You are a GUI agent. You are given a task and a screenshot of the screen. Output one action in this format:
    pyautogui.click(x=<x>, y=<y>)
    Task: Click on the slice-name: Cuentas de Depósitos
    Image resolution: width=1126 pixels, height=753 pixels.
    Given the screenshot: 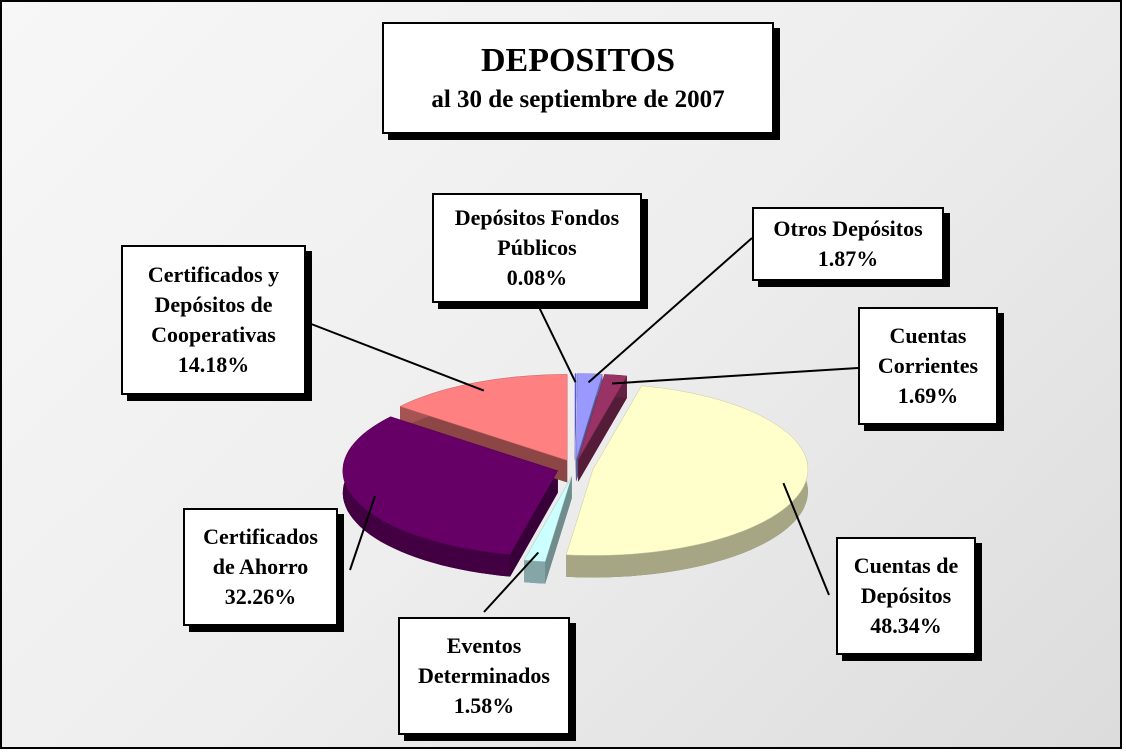 What is the action you would take?
    pyautogui.click(x=906, y=580)
    